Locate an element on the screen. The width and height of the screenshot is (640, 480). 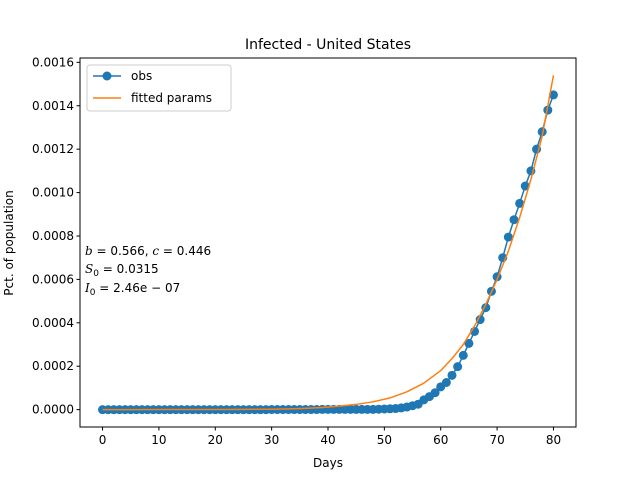
x-tick-label: 60 is located at coordinates (440, 440).